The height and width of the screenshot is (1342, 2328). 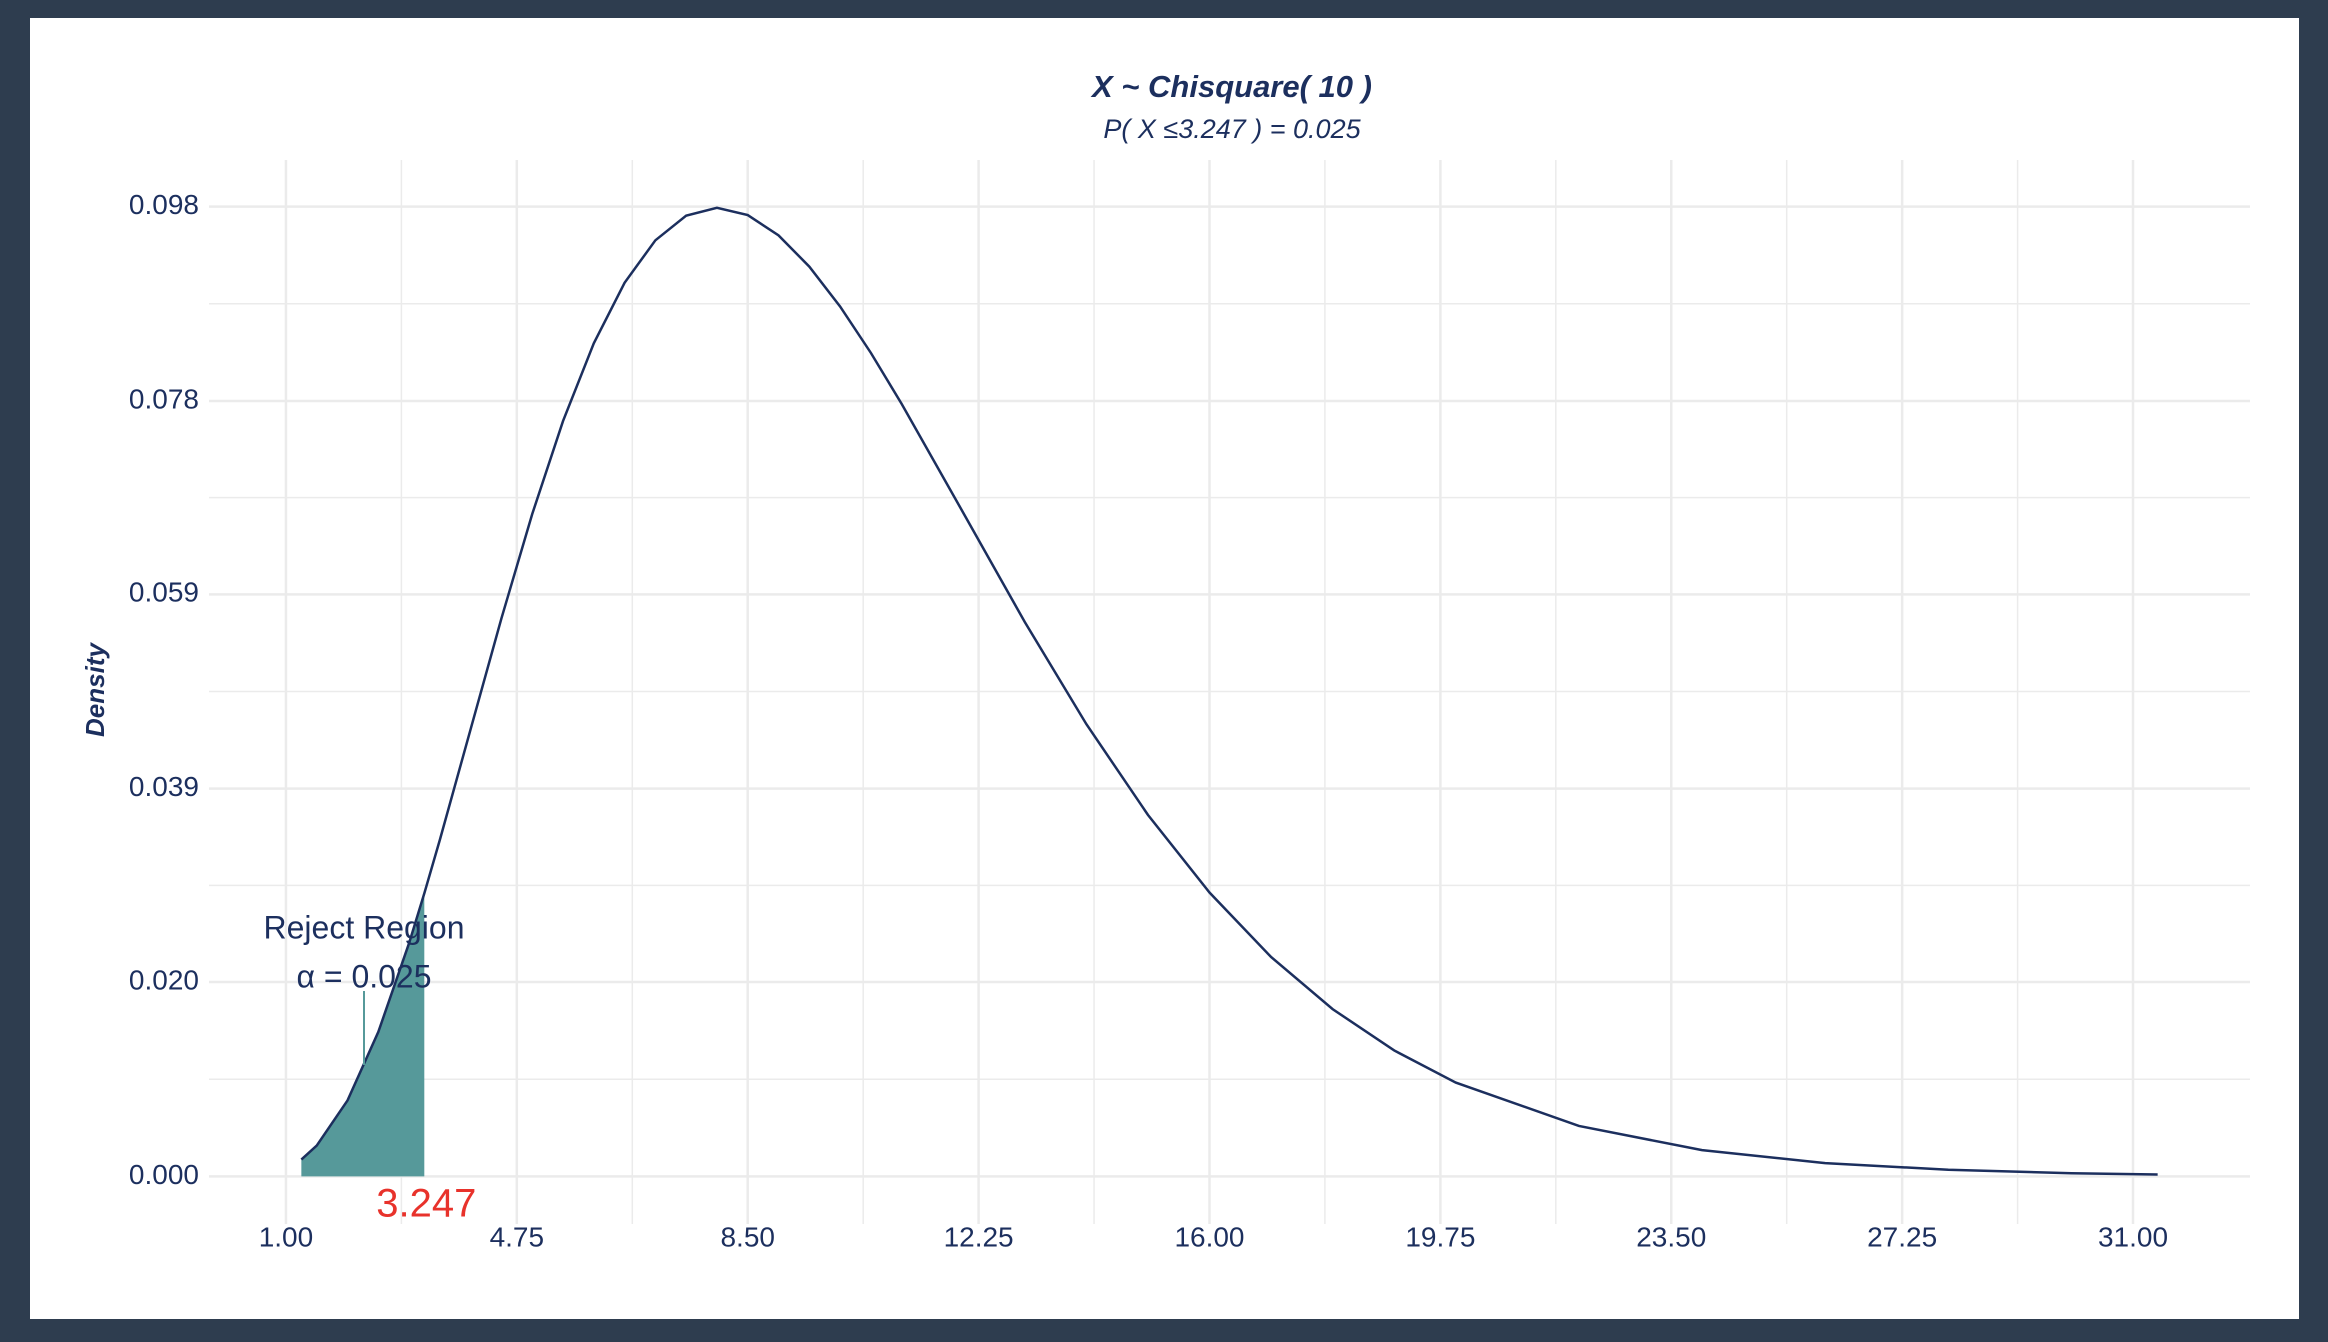 What do you see at coordinates (164, 204) in the screenshot?
I see `y-tick-label: 0.098` at bounding box center [164, 204].